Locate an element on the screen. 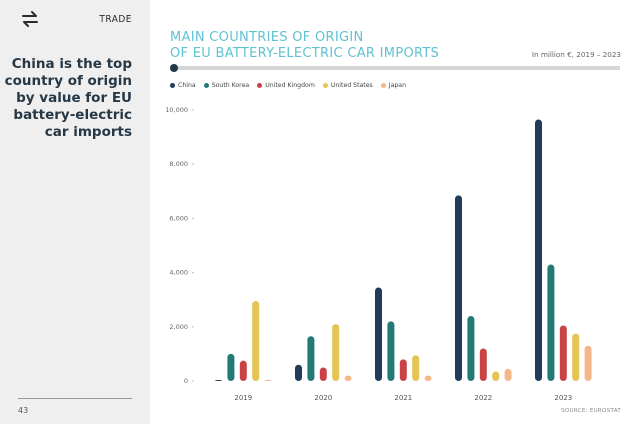 The width and height of the screenshot is (640, 424). legend-label: China is located at coordinates (187, 85).